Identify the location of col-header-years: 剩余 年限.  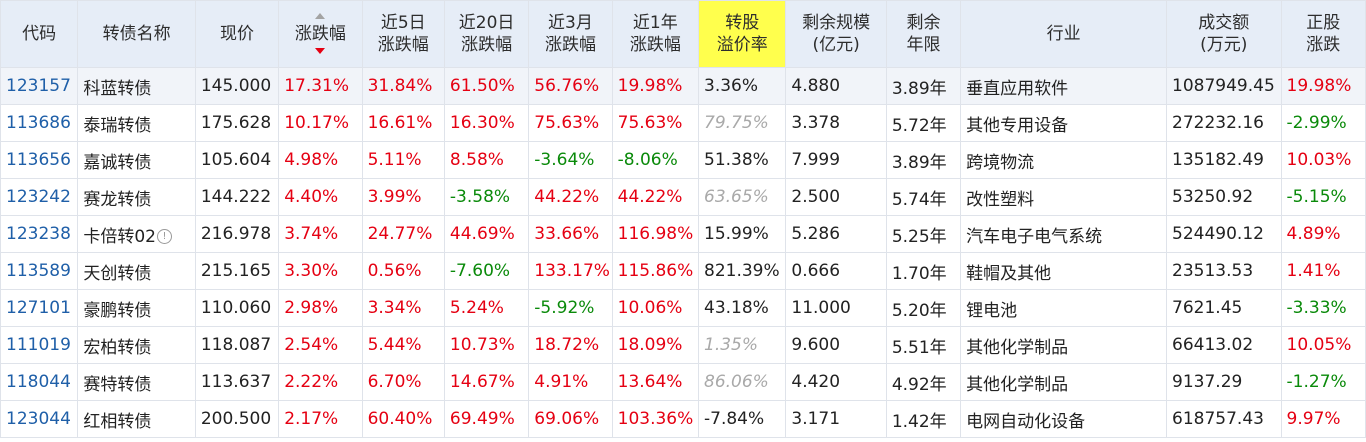
(923, 34).